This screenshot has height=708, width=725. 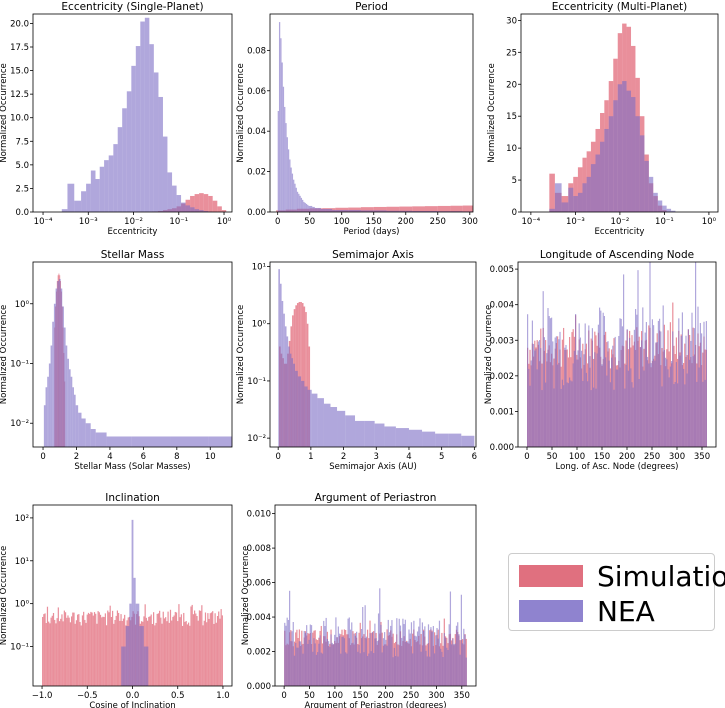 I want to click on legend-entry-simulation: Simulation, so click(x=622, y=576).